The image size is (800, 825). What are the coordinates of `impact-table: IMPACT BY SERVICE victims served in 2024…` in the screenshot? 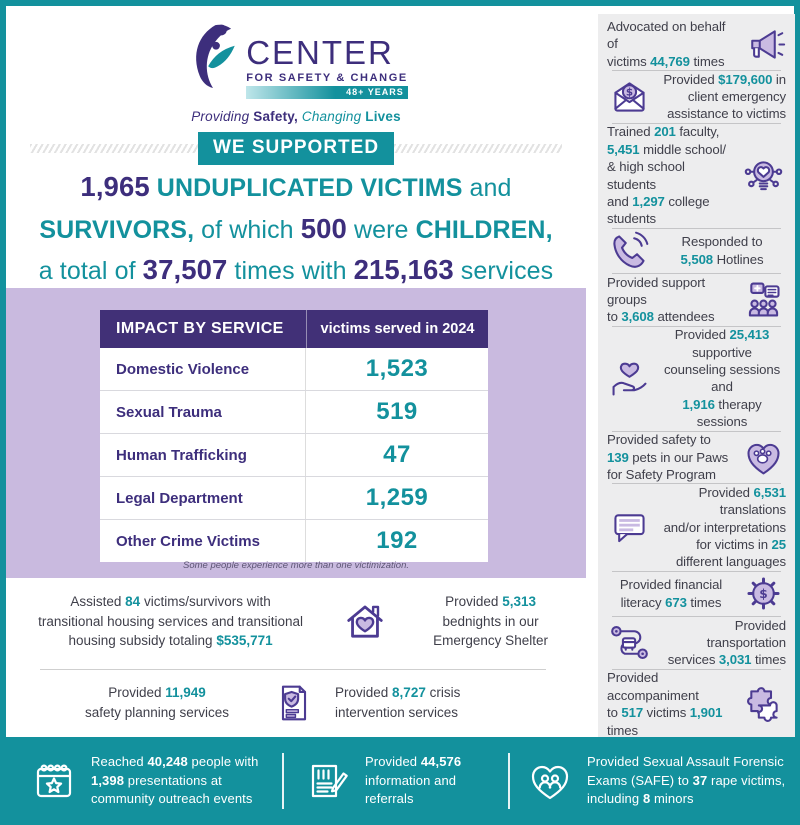 It's located at (294, 436).